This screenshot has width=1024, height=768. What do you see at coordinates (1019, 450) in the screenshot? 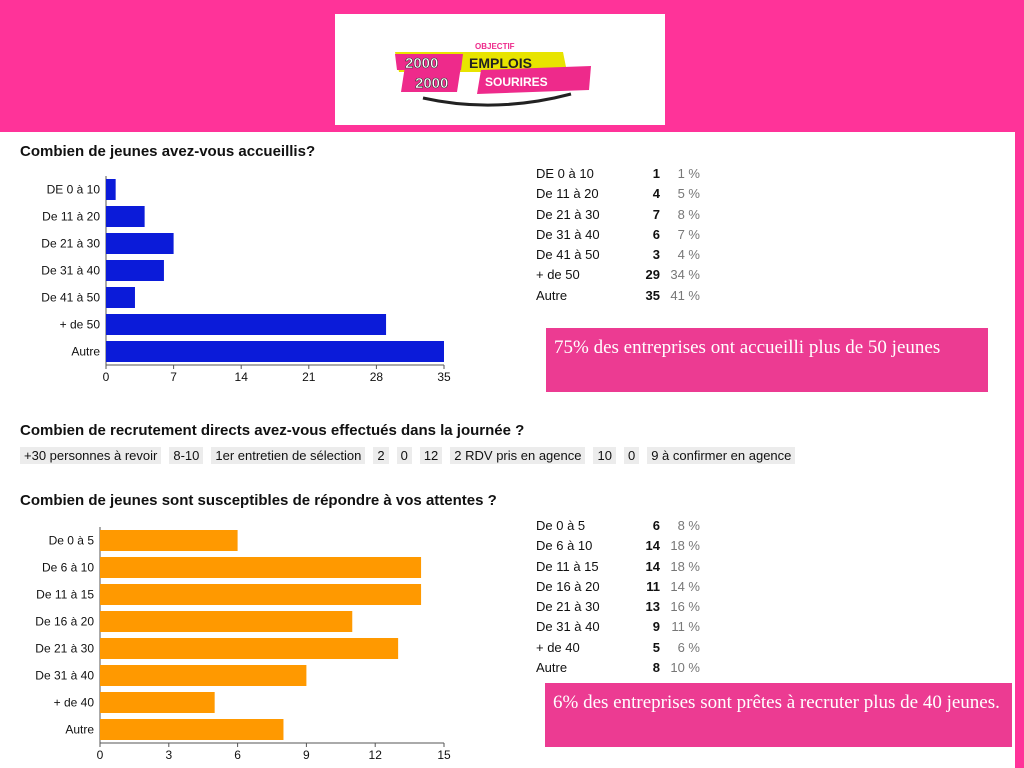
I see `right-border` at bounding box center [1019, 450].